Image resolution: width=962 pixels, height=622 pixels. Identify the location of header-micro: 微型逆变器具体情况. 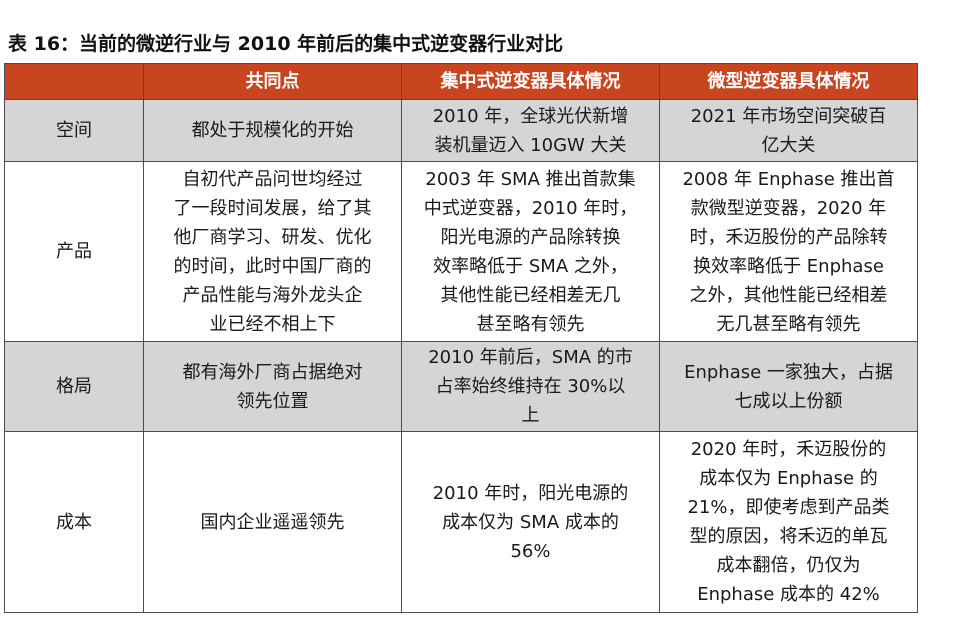
(788, 81).